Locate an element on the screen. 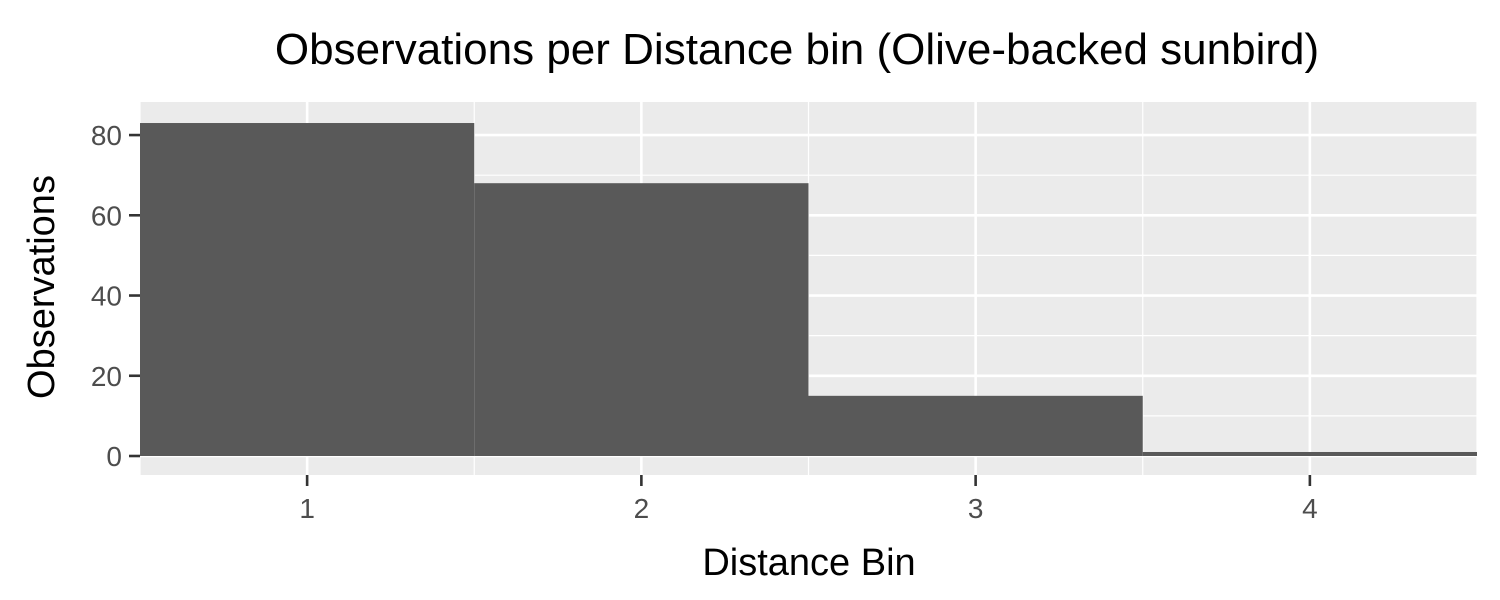 This screenshot has height=600, width=1500. x-tick-label: 3 is located at coordinates (976, 508).